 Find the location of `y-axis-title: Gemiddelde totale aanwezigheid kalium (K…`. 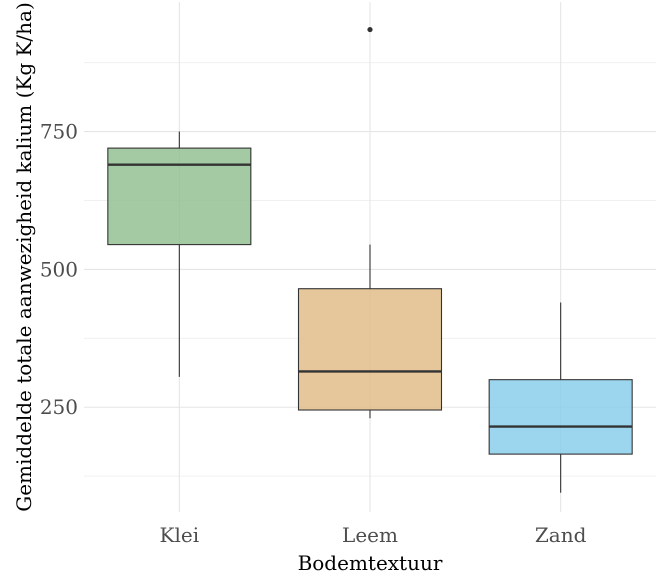

y-axis-title: Gemiddelde totale aanwezigheid kalium (K… is located at coordinates (24, 257).